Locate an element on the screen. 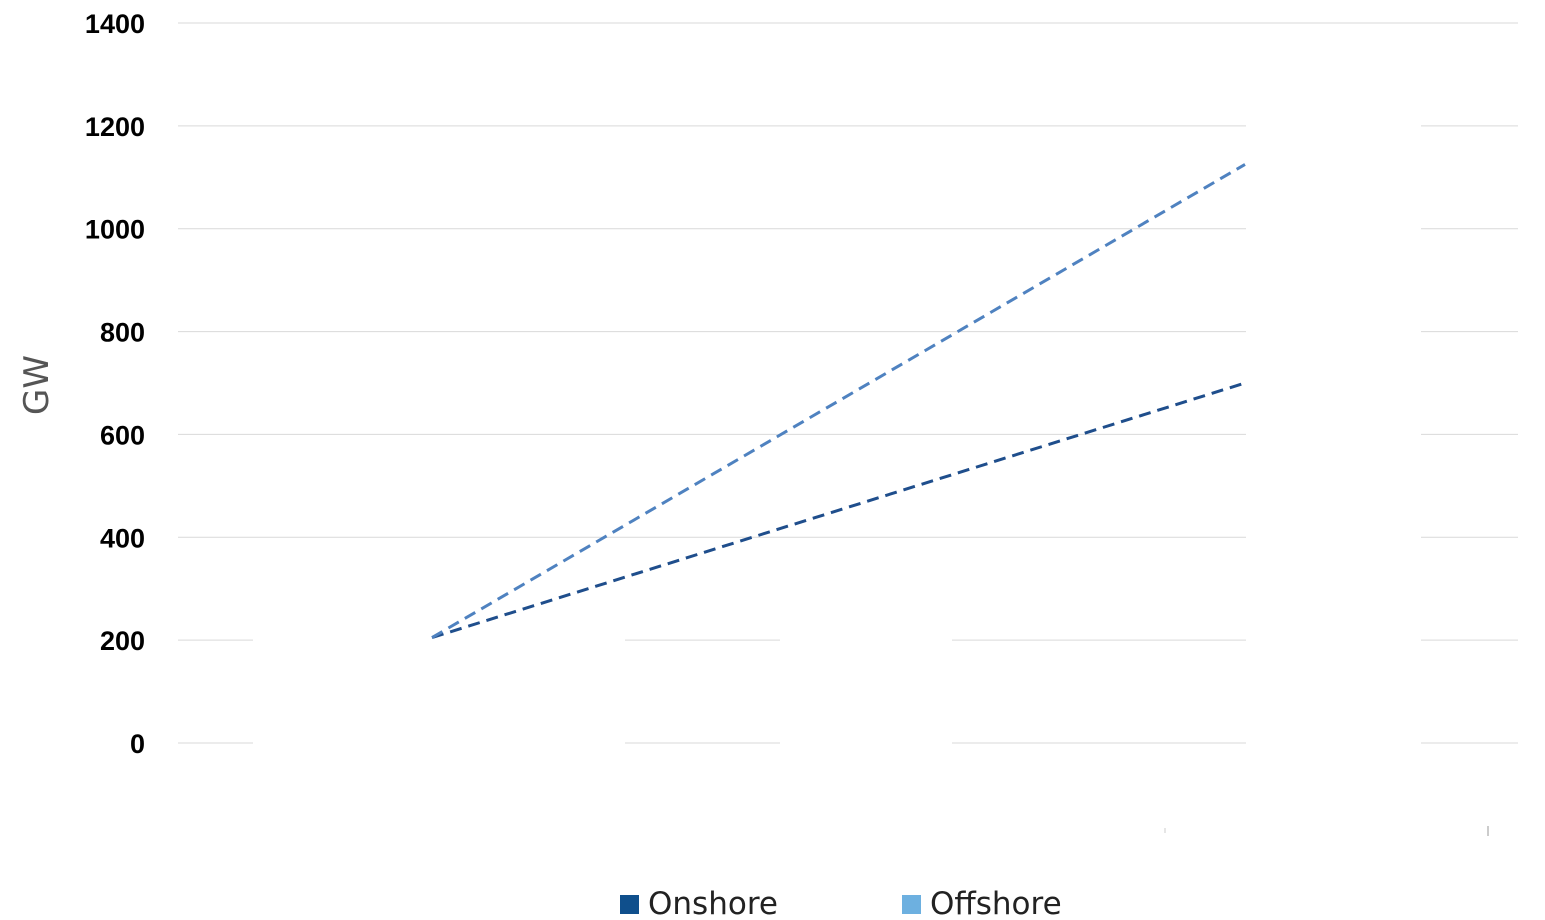 Image resolution: width=1545 pixels, height=920 pixels. y-axis-title: GW is located at coordinates (37, 385).